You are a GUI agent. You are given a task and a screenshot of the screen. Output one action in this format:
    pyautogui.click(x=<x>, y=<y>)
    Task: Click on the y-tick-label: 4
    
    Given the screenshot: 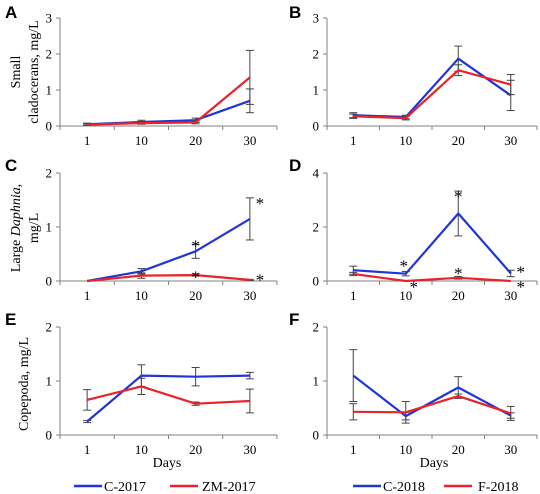 What is the action you would take?
    pyautogui.click(x=316, y=173)
    